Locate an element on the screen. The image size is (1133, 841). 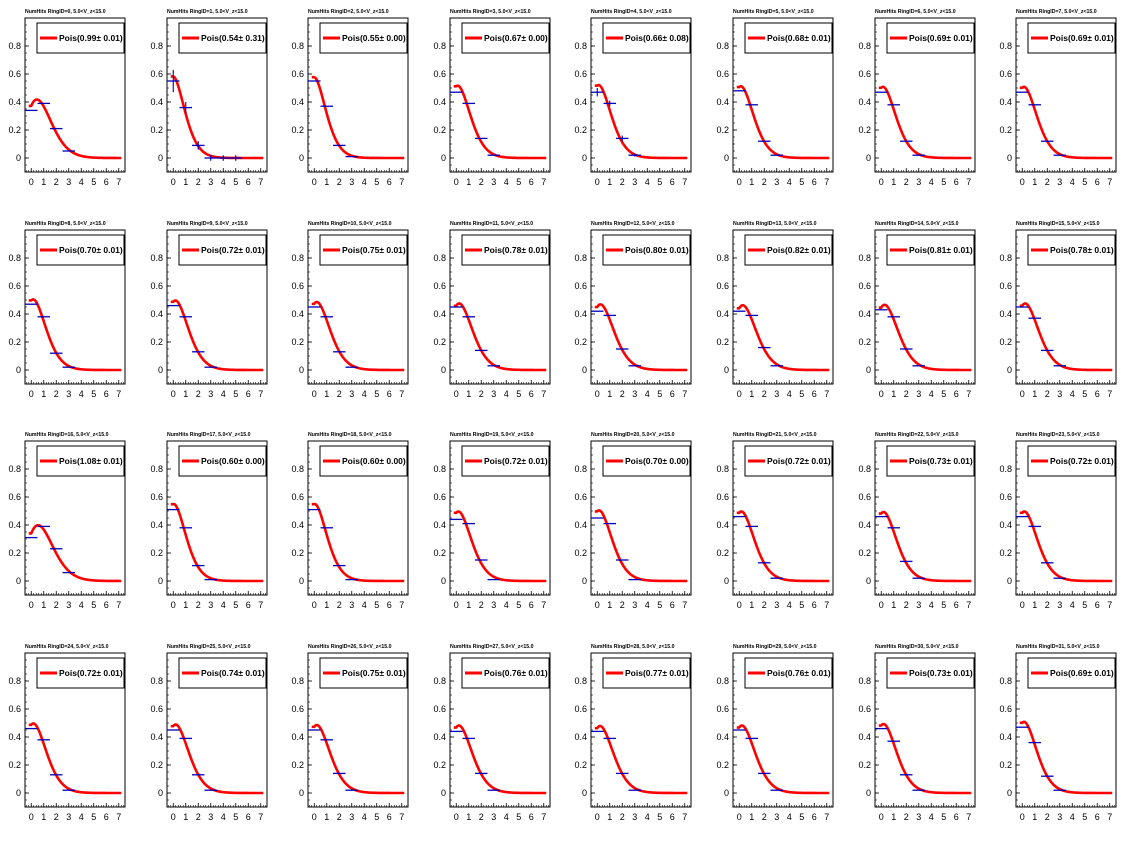
legend-label: Pois(0.81± 0.01) is located at coordinates (941, 250).